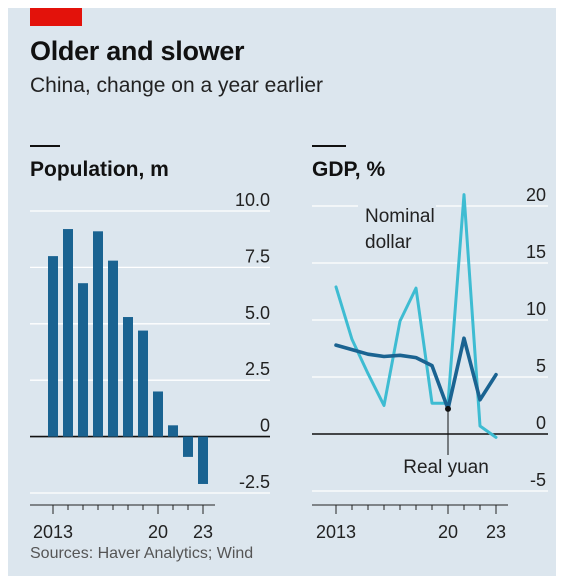  What do you see at coordinates (536, 195) in the screenshot?
I see `gdp-y-tick-label: 20` at bounding box center [536, 195].